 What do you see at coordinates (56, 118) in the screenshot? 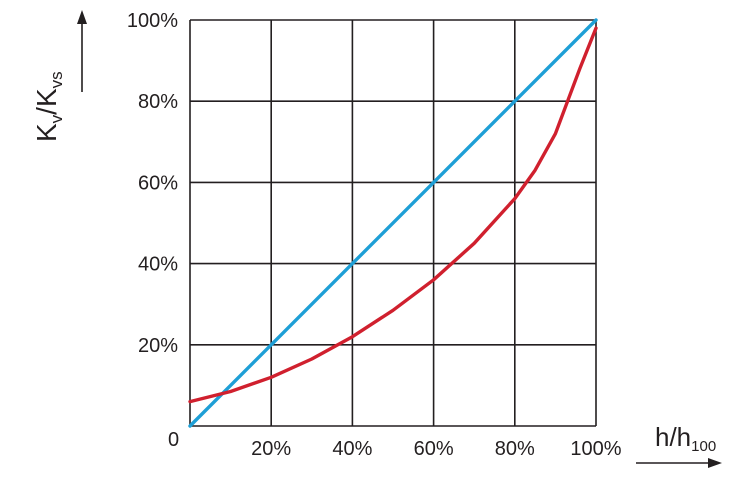
I see `y-axis-title-sub1: v` at bounding box center [56, 118].